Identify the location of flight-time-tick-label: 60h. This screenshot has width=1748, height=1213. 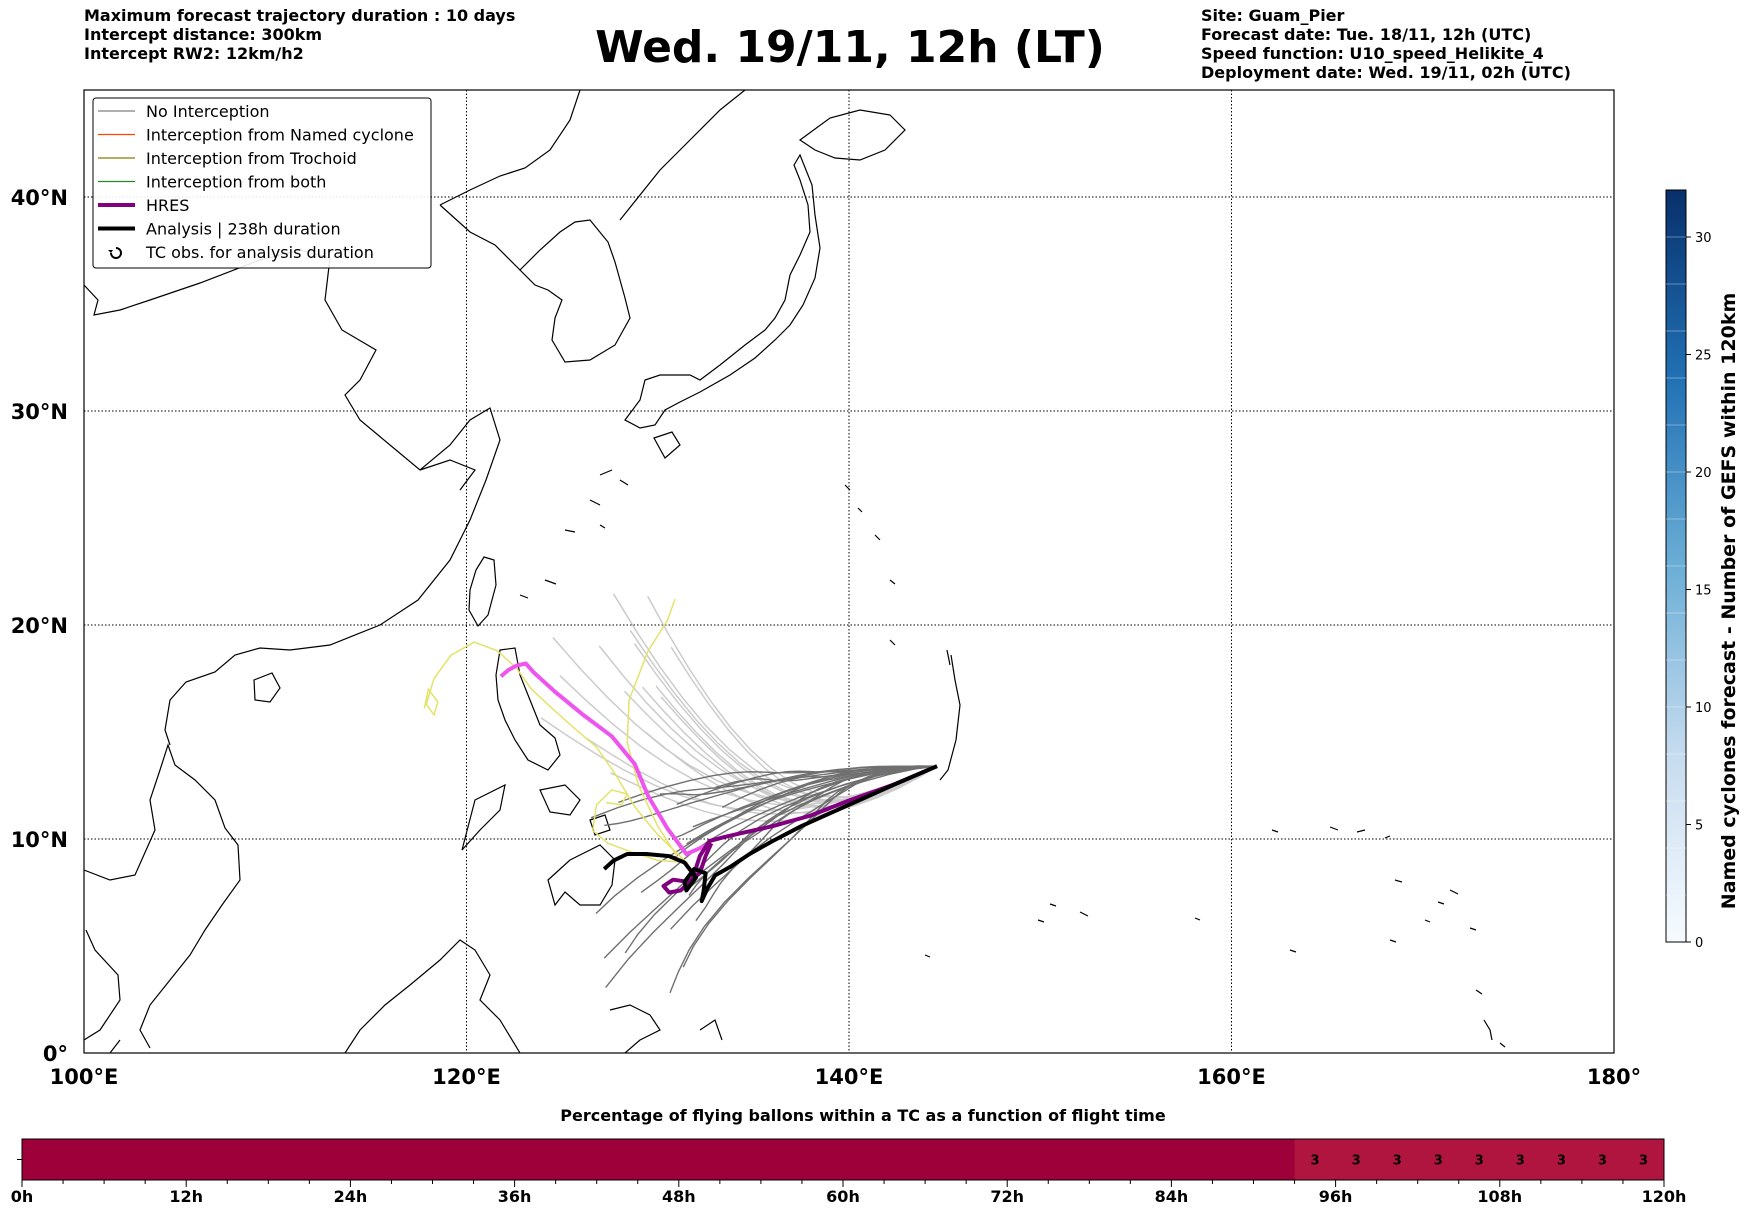
(843, 1196).